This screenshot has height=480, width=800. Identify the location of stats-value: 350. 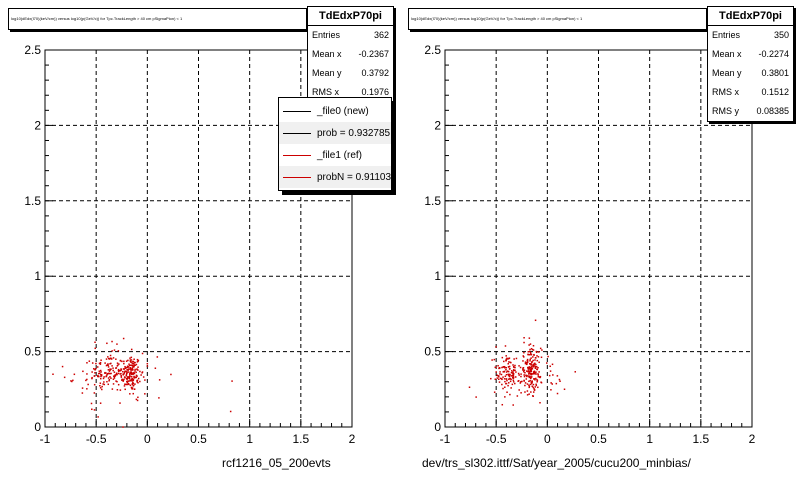
(781, 35).